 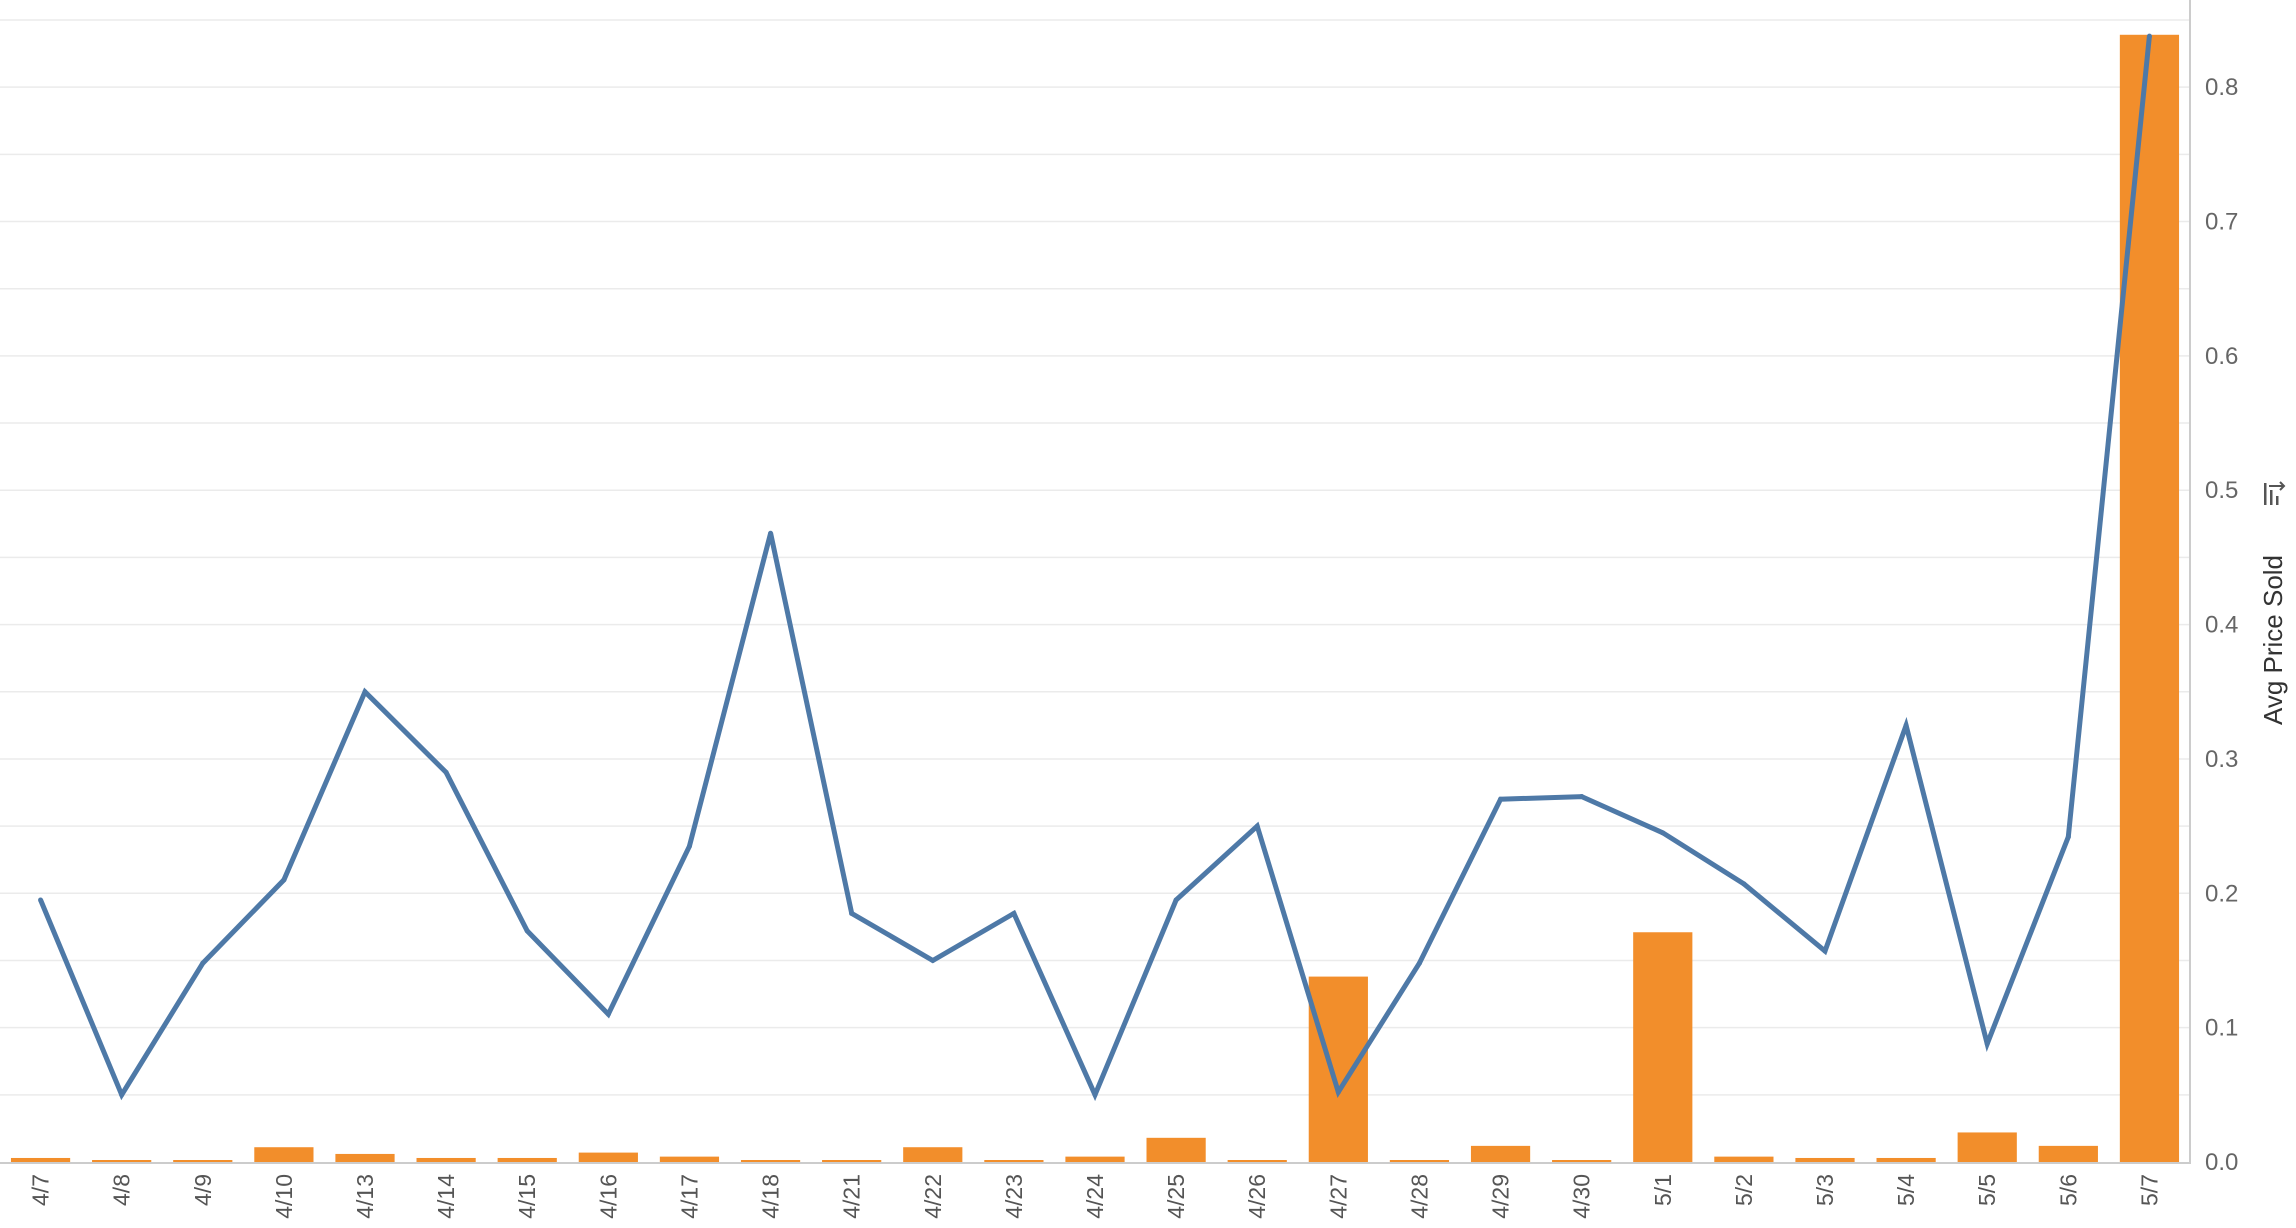 I want to click on x-tick-label: 4/9, so click(x=203, y=1190).